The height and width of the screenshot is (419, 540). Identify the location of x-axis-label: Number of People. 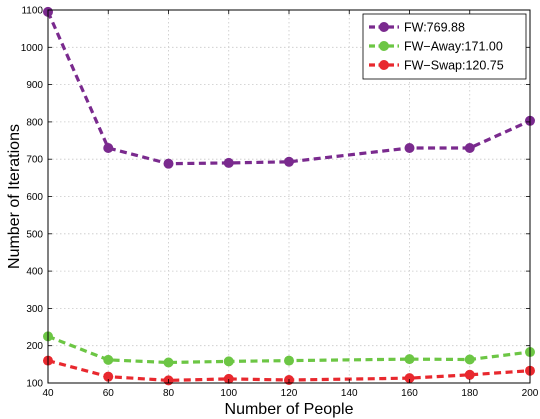
(289, 409).